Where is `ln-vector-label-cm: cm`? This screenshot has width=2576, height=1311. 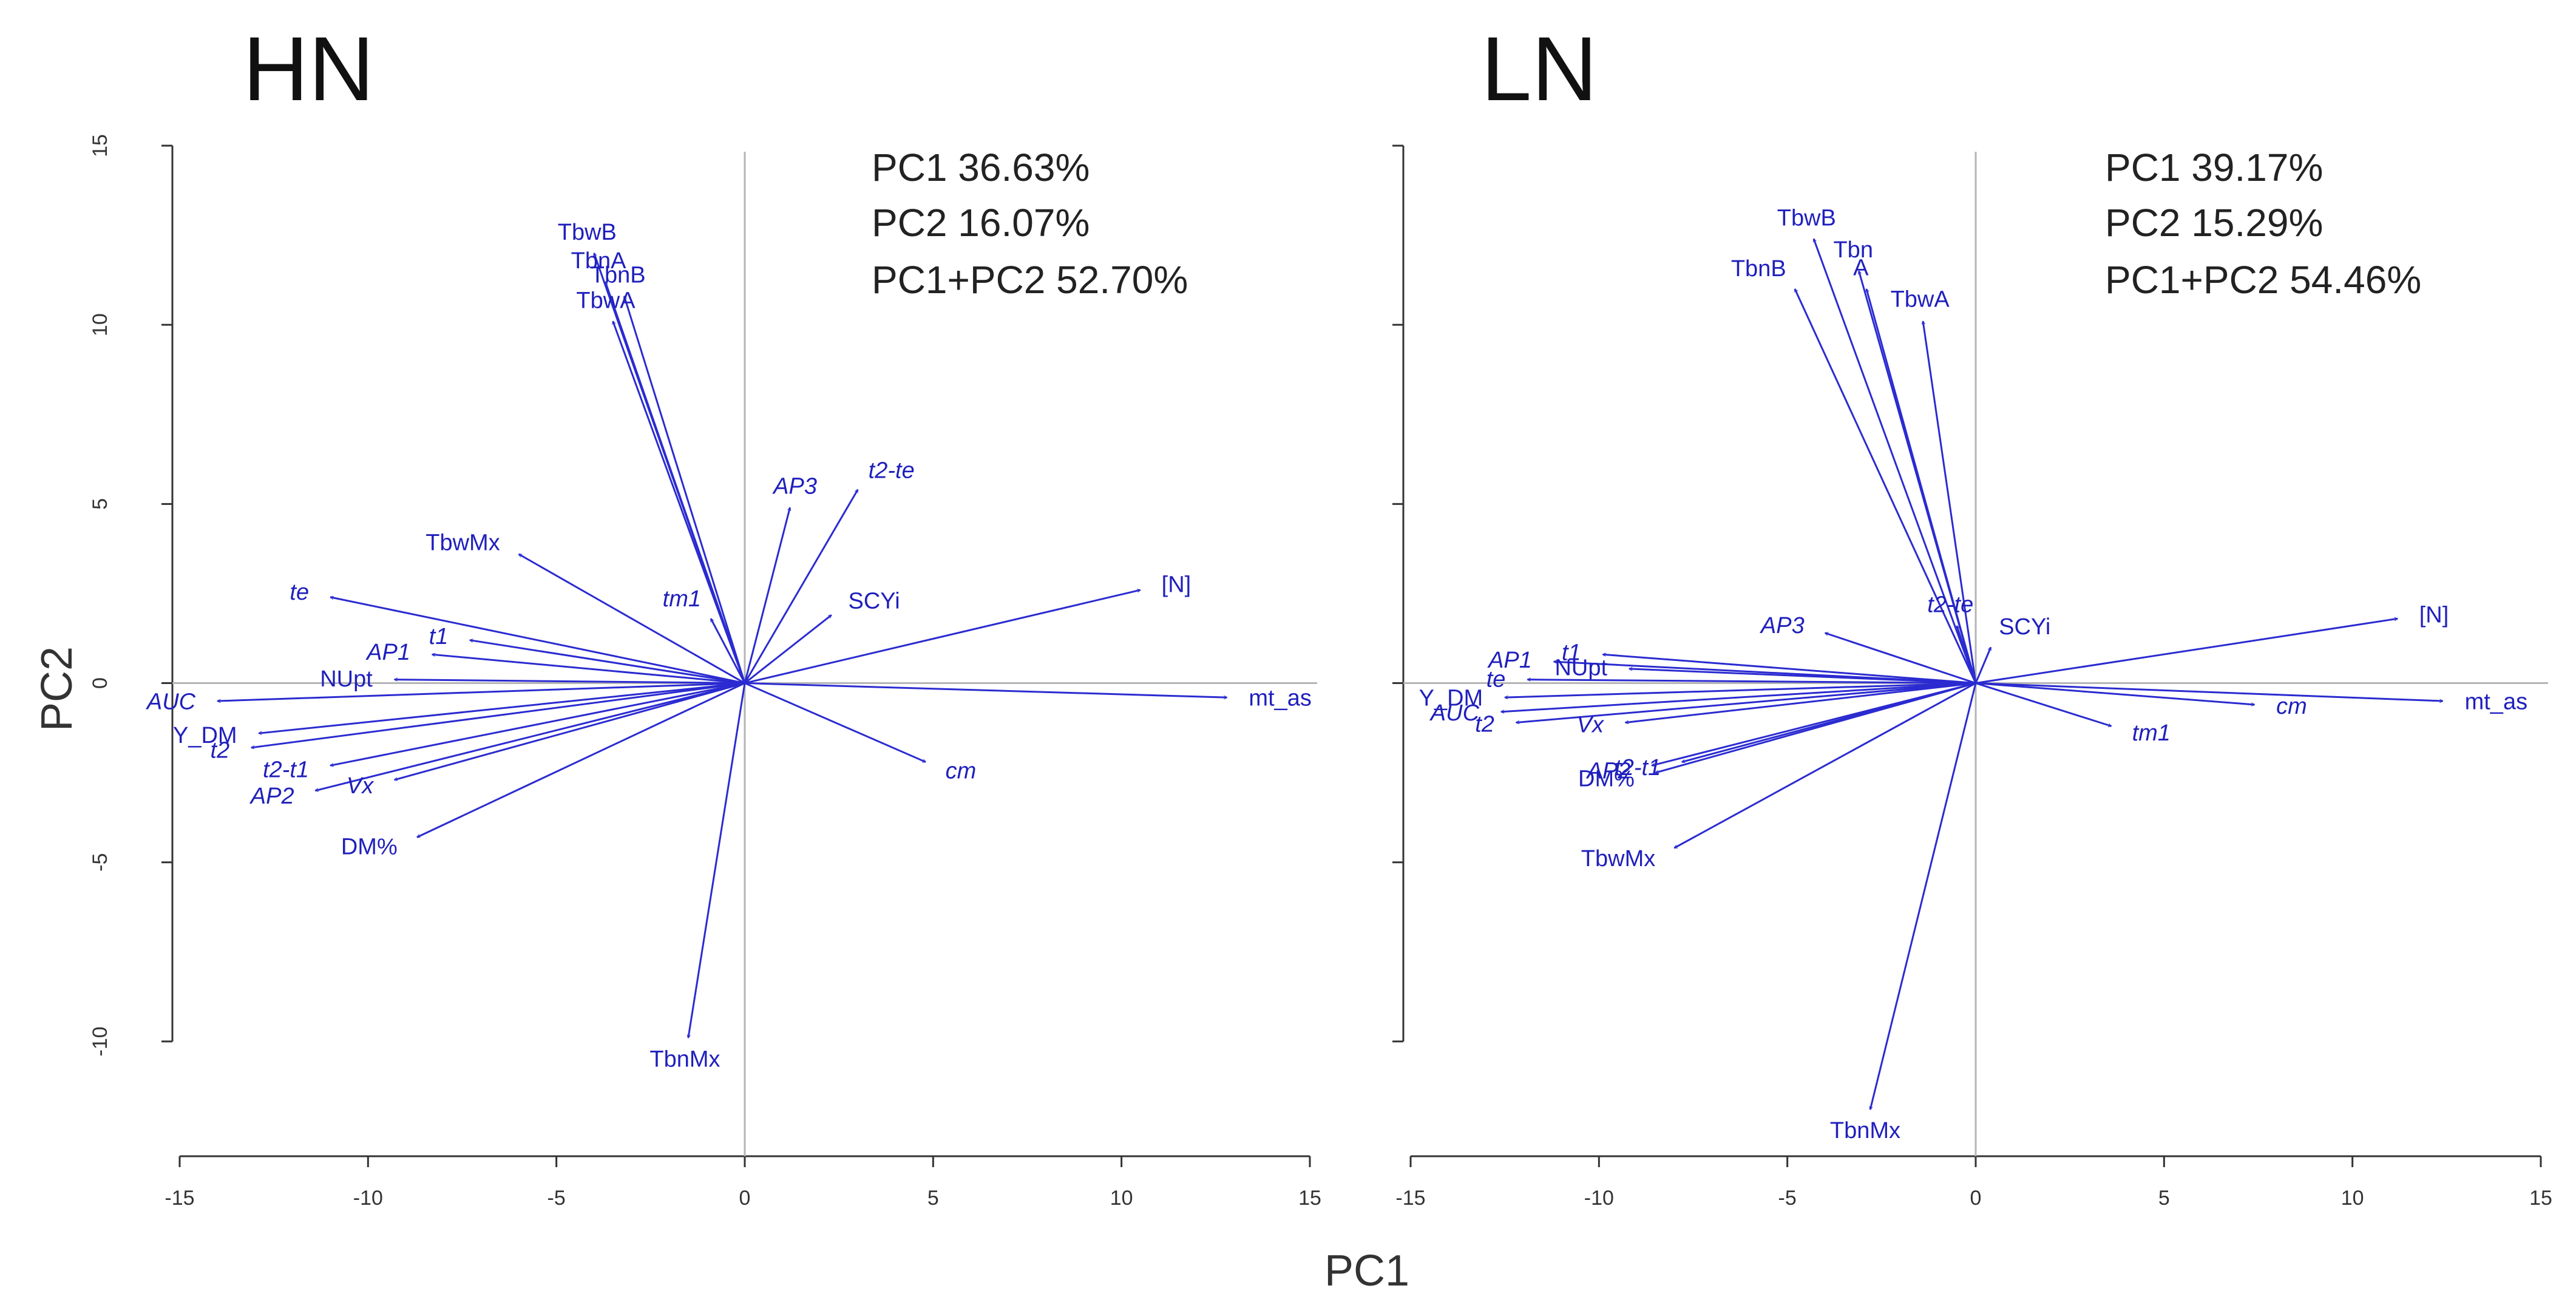 ln-vector-label-cm: cm is located at coordinates (2292, 706).